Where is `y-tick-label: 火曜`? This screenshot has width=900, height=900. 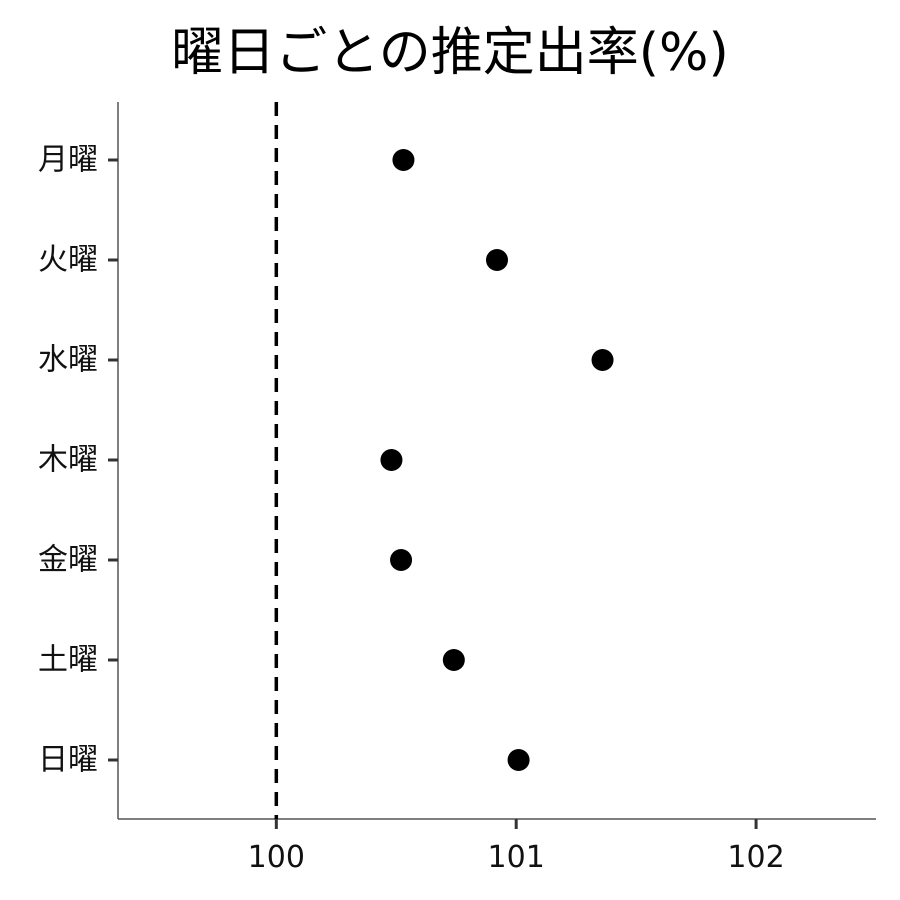 y-tick-label: 火曜 is located at coordinates (68, 260).